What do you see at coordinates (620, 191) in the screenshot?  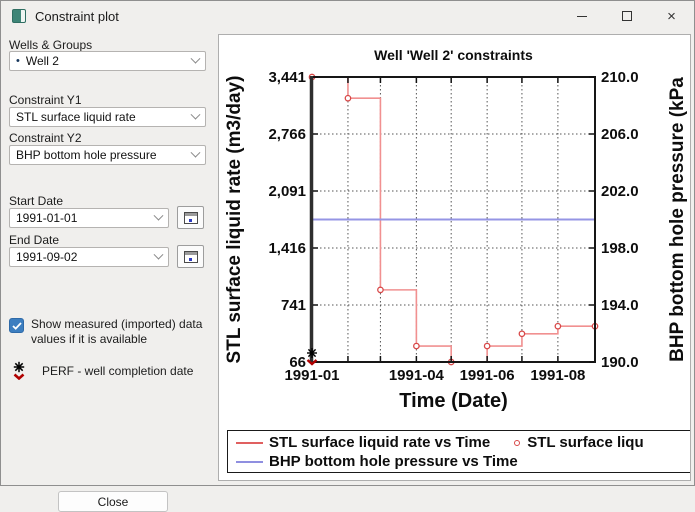 I see `y2-tick-label: 202.0` at bounding box center [620, 191].